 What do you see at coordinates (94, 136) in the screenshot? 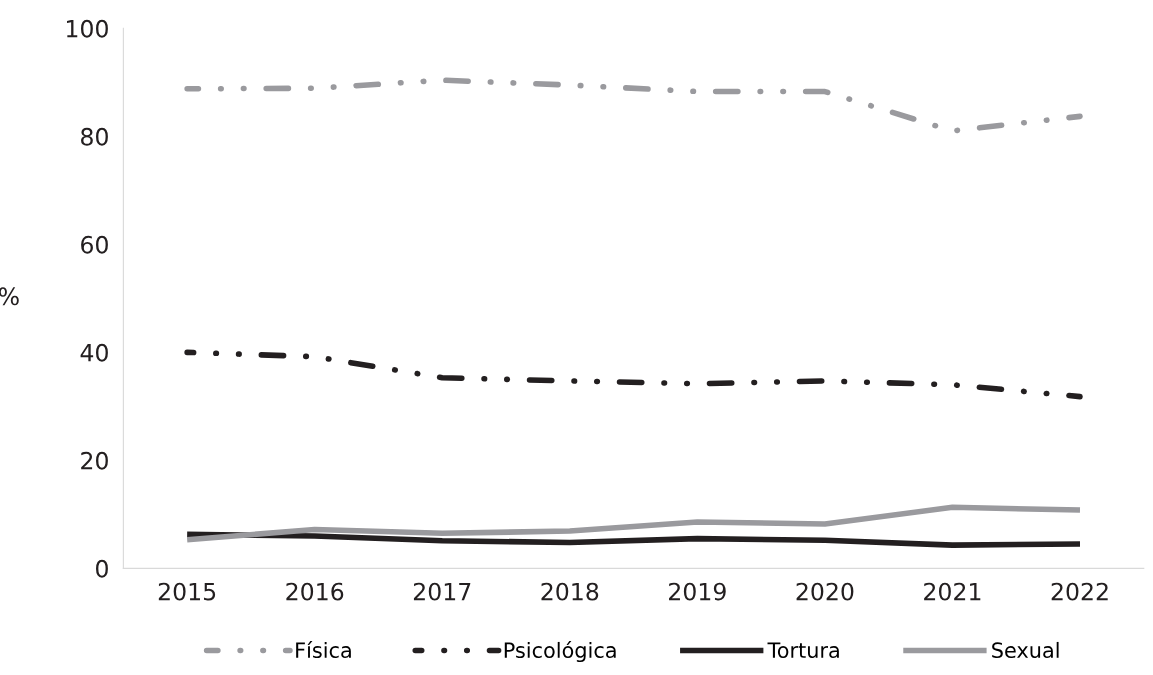
I see `y-tick-label: 80` at bounding box center [94, 136].